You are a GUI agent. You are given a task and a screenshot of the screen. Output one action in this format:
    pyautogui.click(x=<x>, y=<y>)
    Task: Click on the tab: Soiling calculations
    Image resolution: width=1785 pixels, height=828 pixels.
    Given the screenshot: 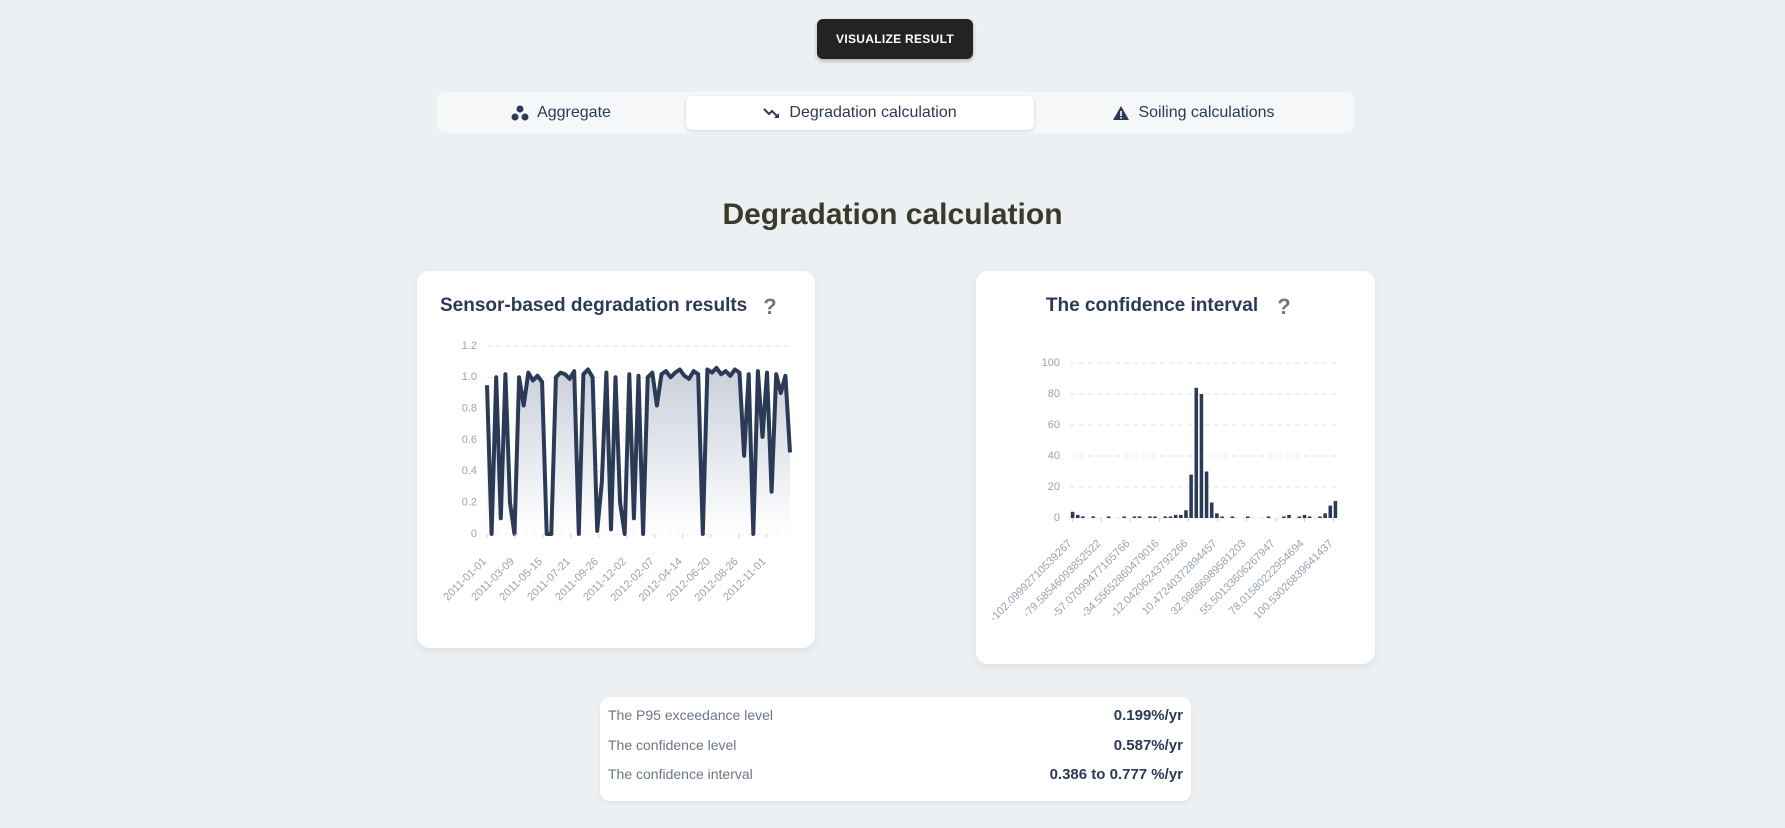 What is the action you would take?
    pyautogui.click(x=1193, y=113)
    